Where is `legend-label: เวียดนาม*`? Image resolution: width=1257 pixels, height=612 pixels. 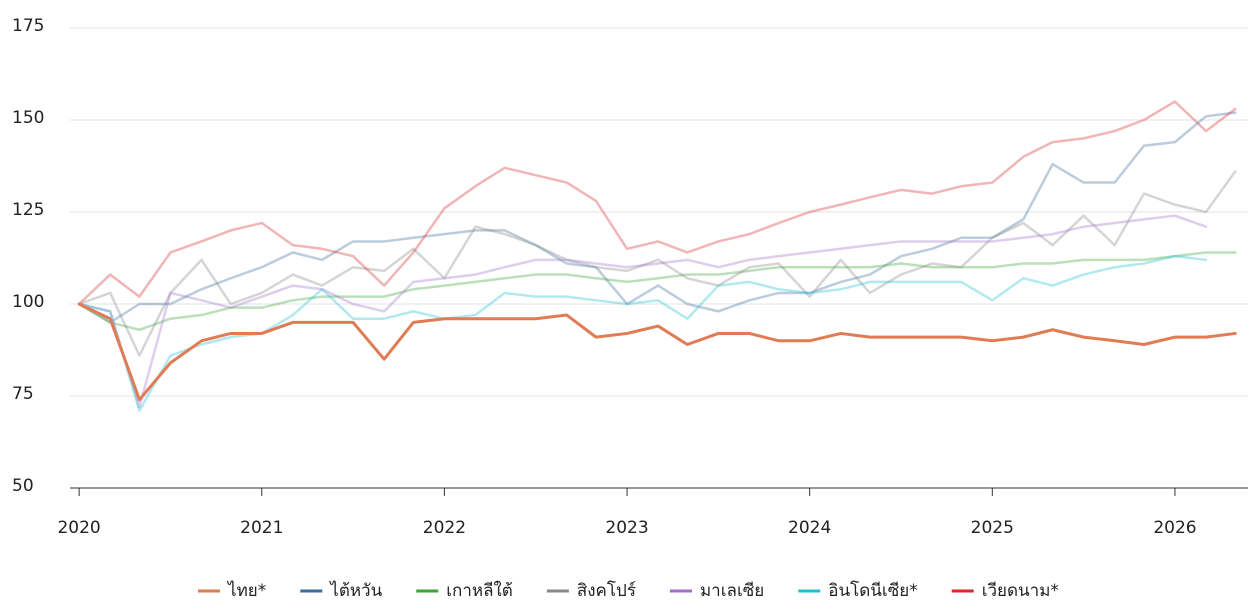
legend-label: เวียดนาม* is located at coordinates (1020, 591).